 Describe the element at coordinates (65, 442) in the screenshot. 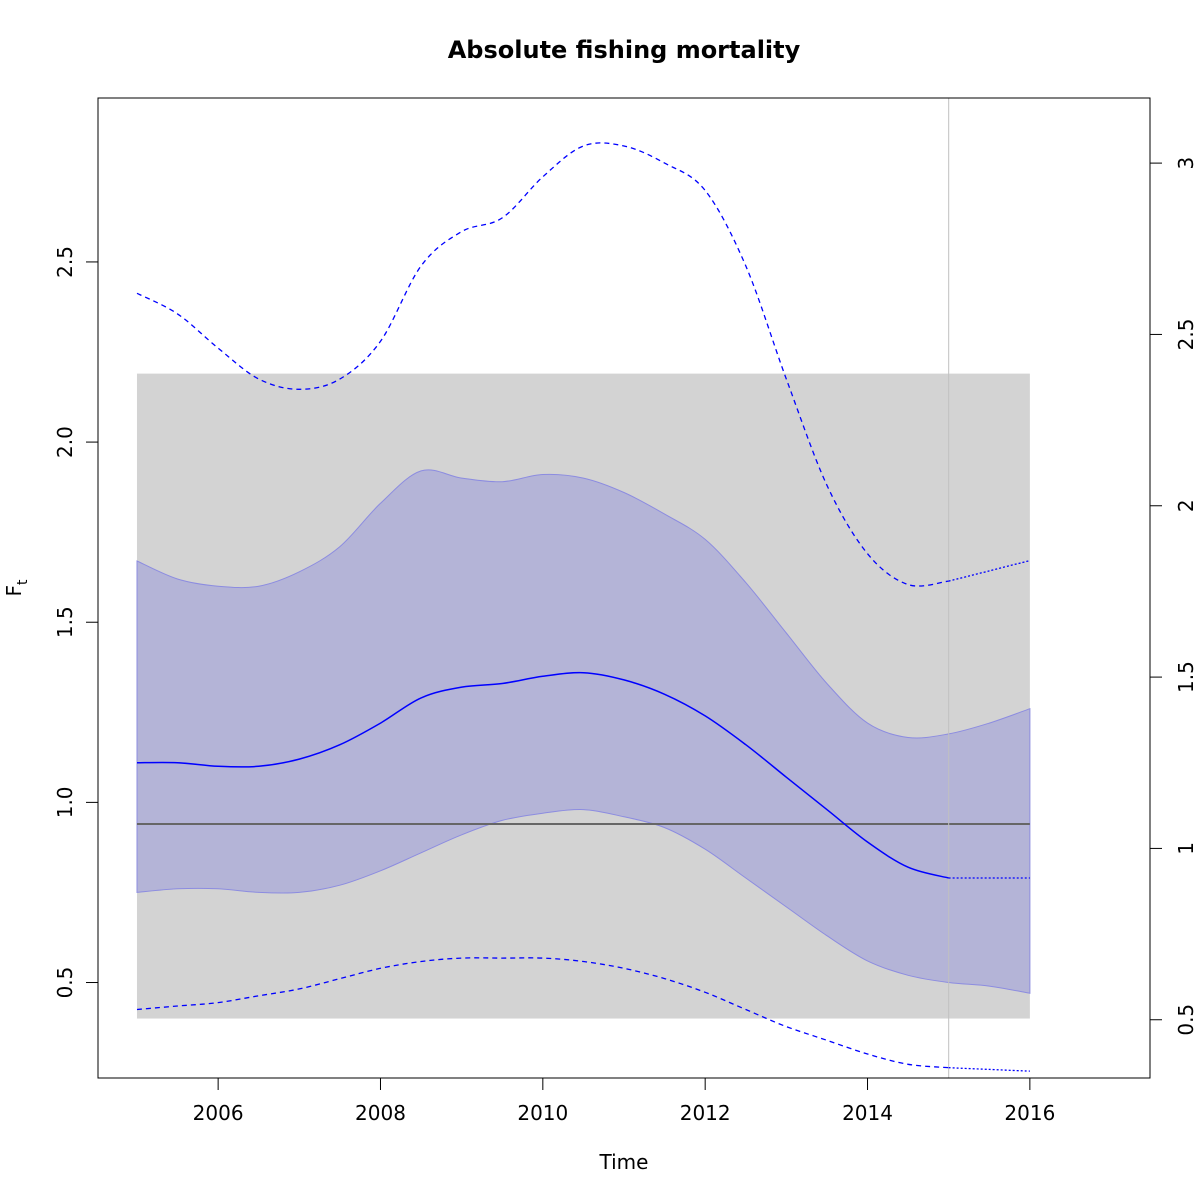

I see `y-left-tick-label: 2.0` at that location.